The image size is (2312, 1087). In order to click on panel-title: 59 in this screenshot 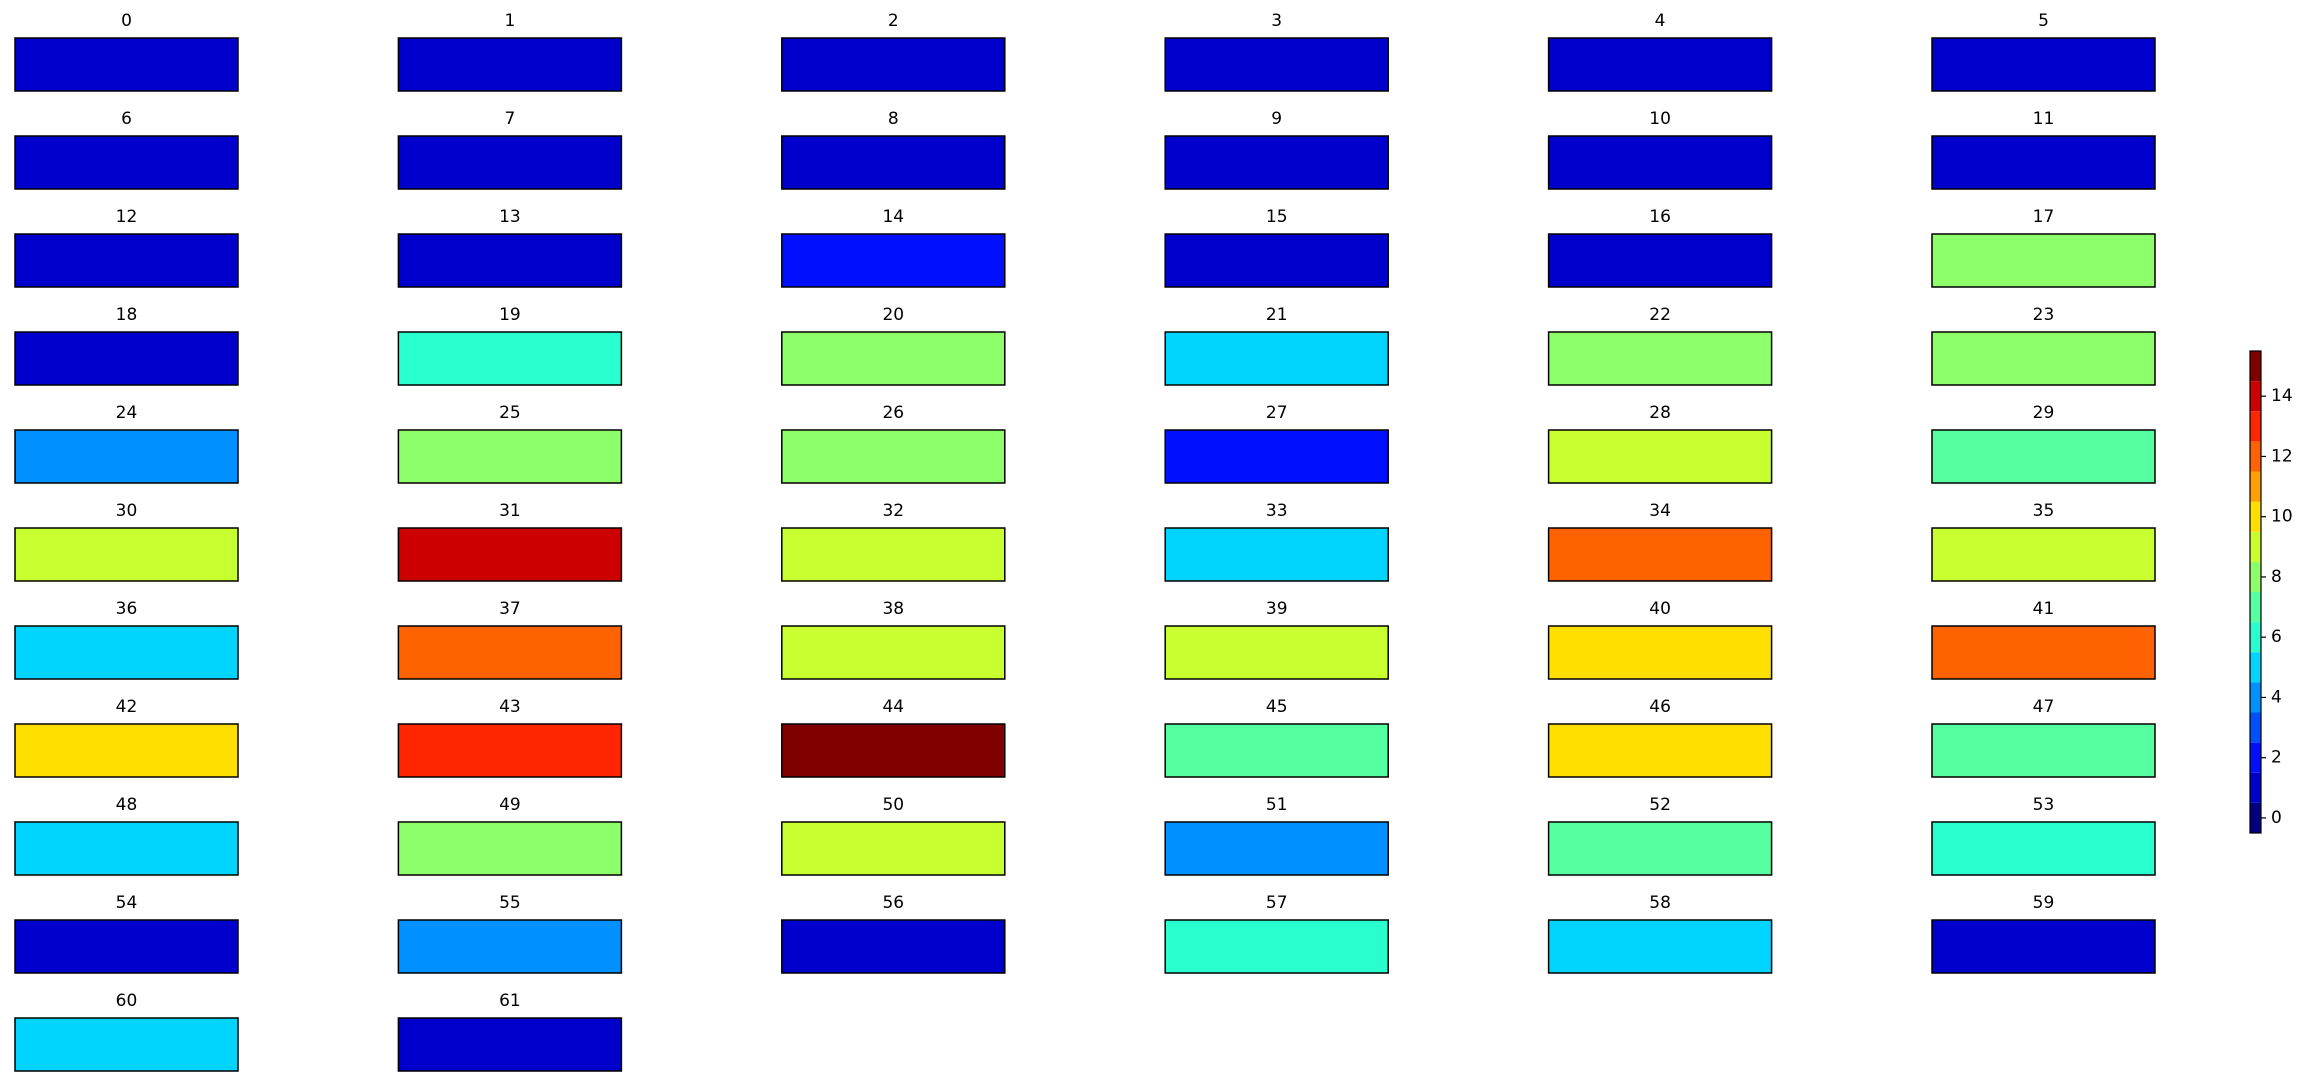, I will do `click(2044, 903)`.